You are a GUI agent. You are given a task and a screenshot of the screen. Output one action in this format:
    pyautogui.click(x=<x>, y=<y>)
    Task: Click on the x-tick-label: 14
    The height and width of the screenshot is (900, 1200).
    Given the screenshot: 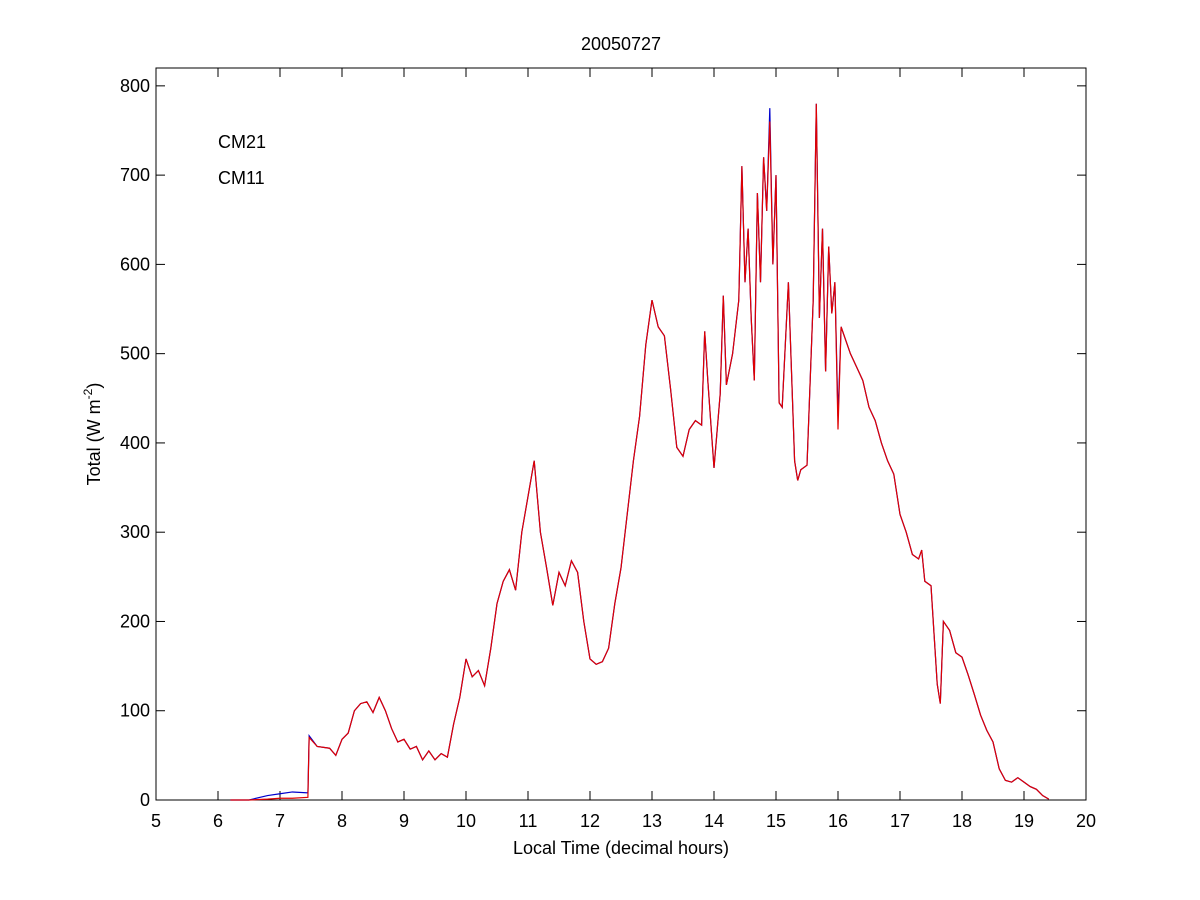 What is the action you would take?
    pyautogui.click(x=714, y=821)
    